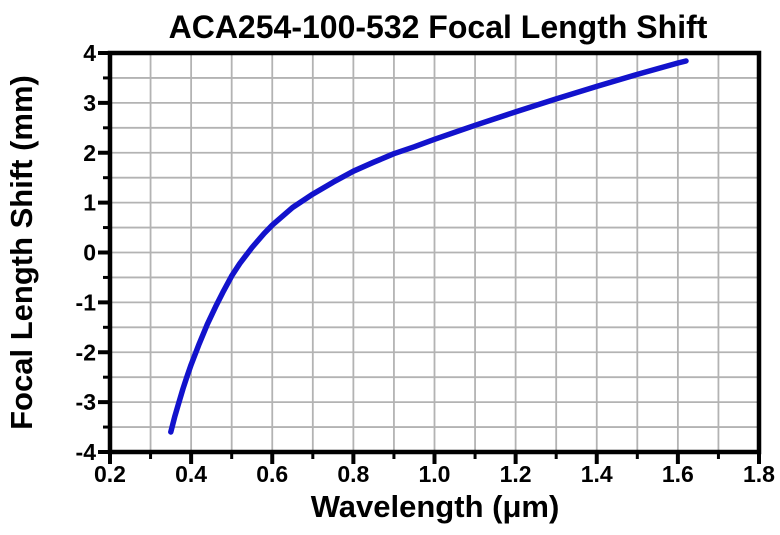 The image size is (780, 535). What do you see at coordinates (438, 27) in the screenshot?
I see `chart-title: ACA254-100-532 Focal Length Shift` at bounding box center [438, 27].